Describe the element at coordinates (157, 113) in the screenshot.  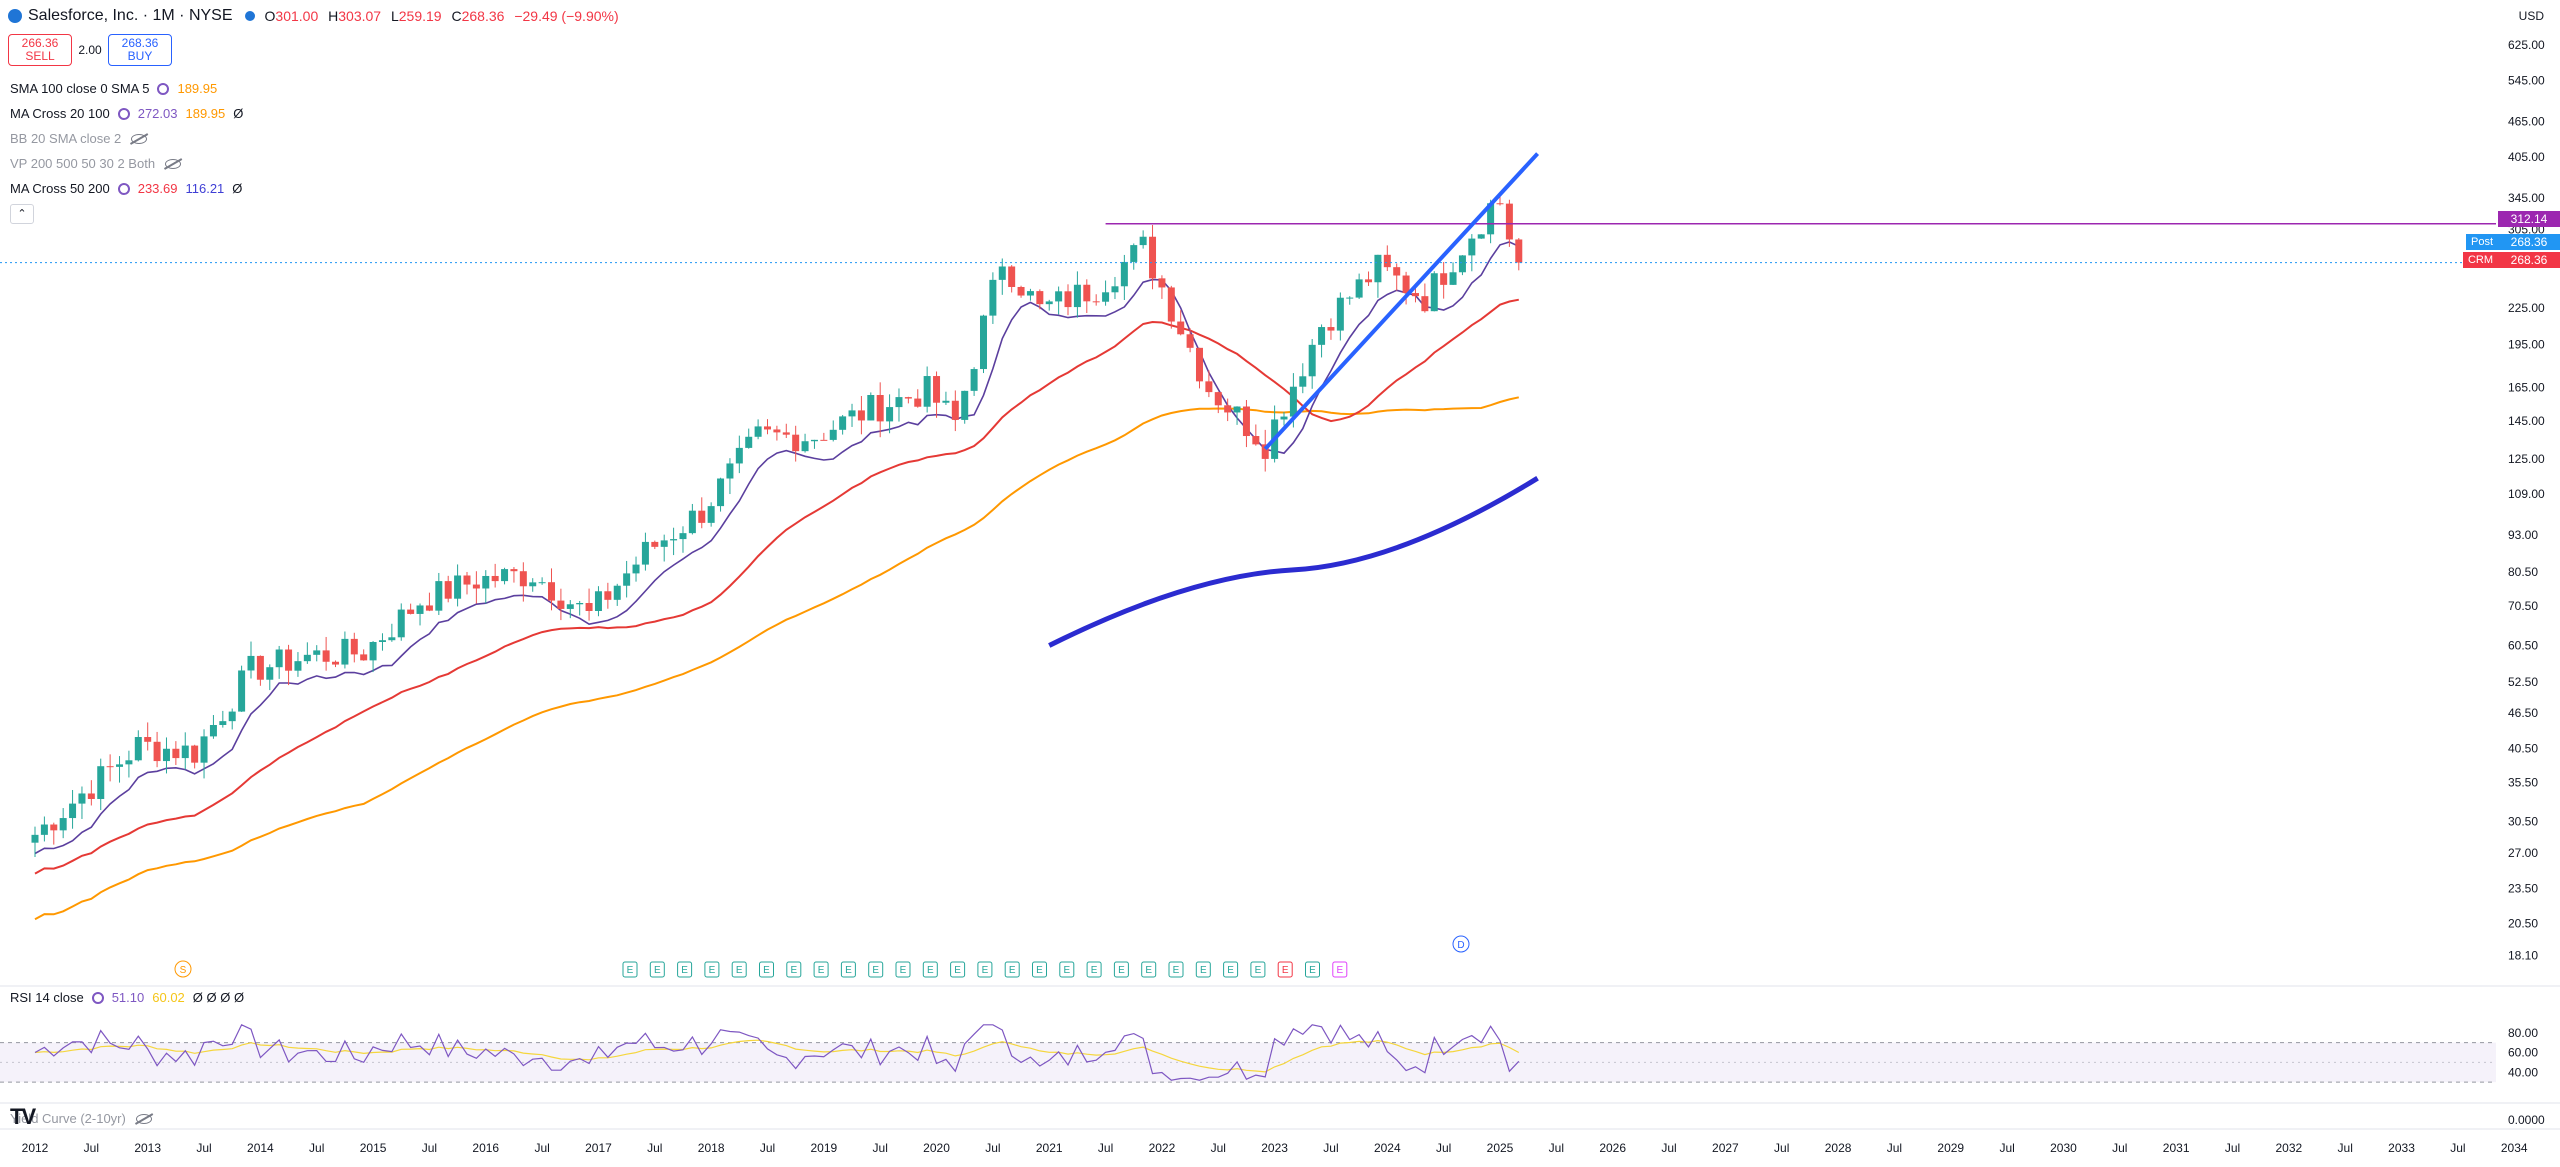
I see `indicator-value: 272.03` at that location.